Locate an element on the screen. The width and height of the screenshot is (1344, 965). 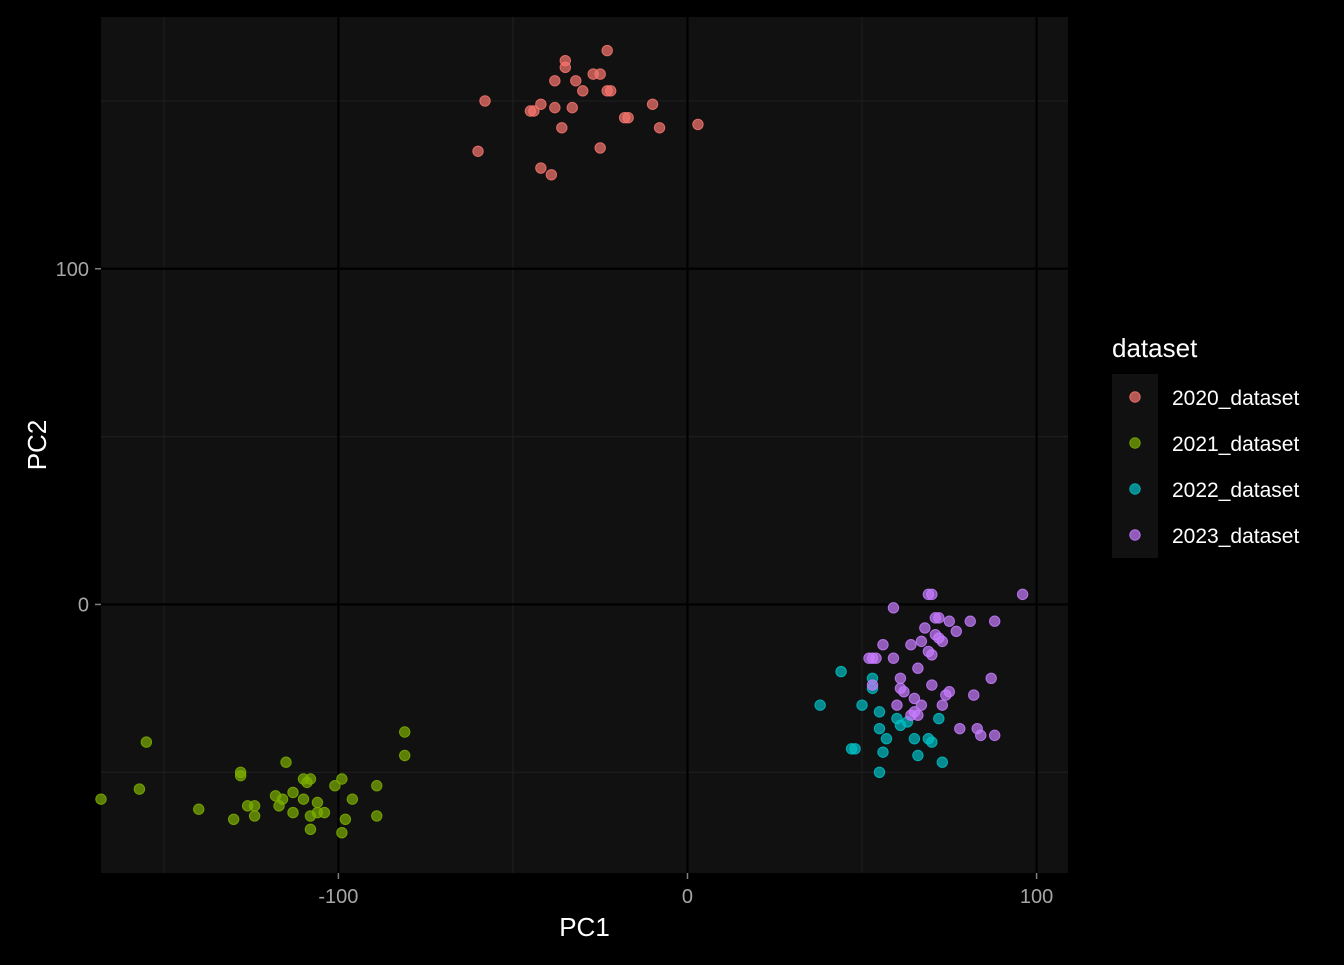
series-2021_dataset is located at coordinates (253, 782).